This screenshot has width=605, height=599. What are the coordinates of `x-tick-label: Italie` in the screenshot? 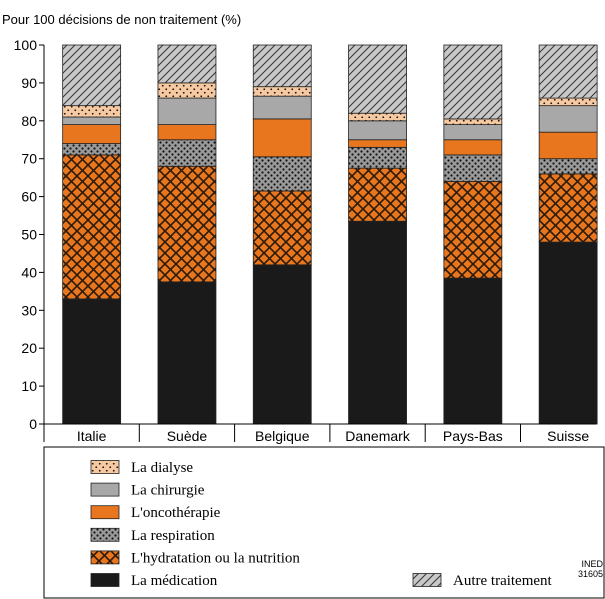 It's located at (92, 436).